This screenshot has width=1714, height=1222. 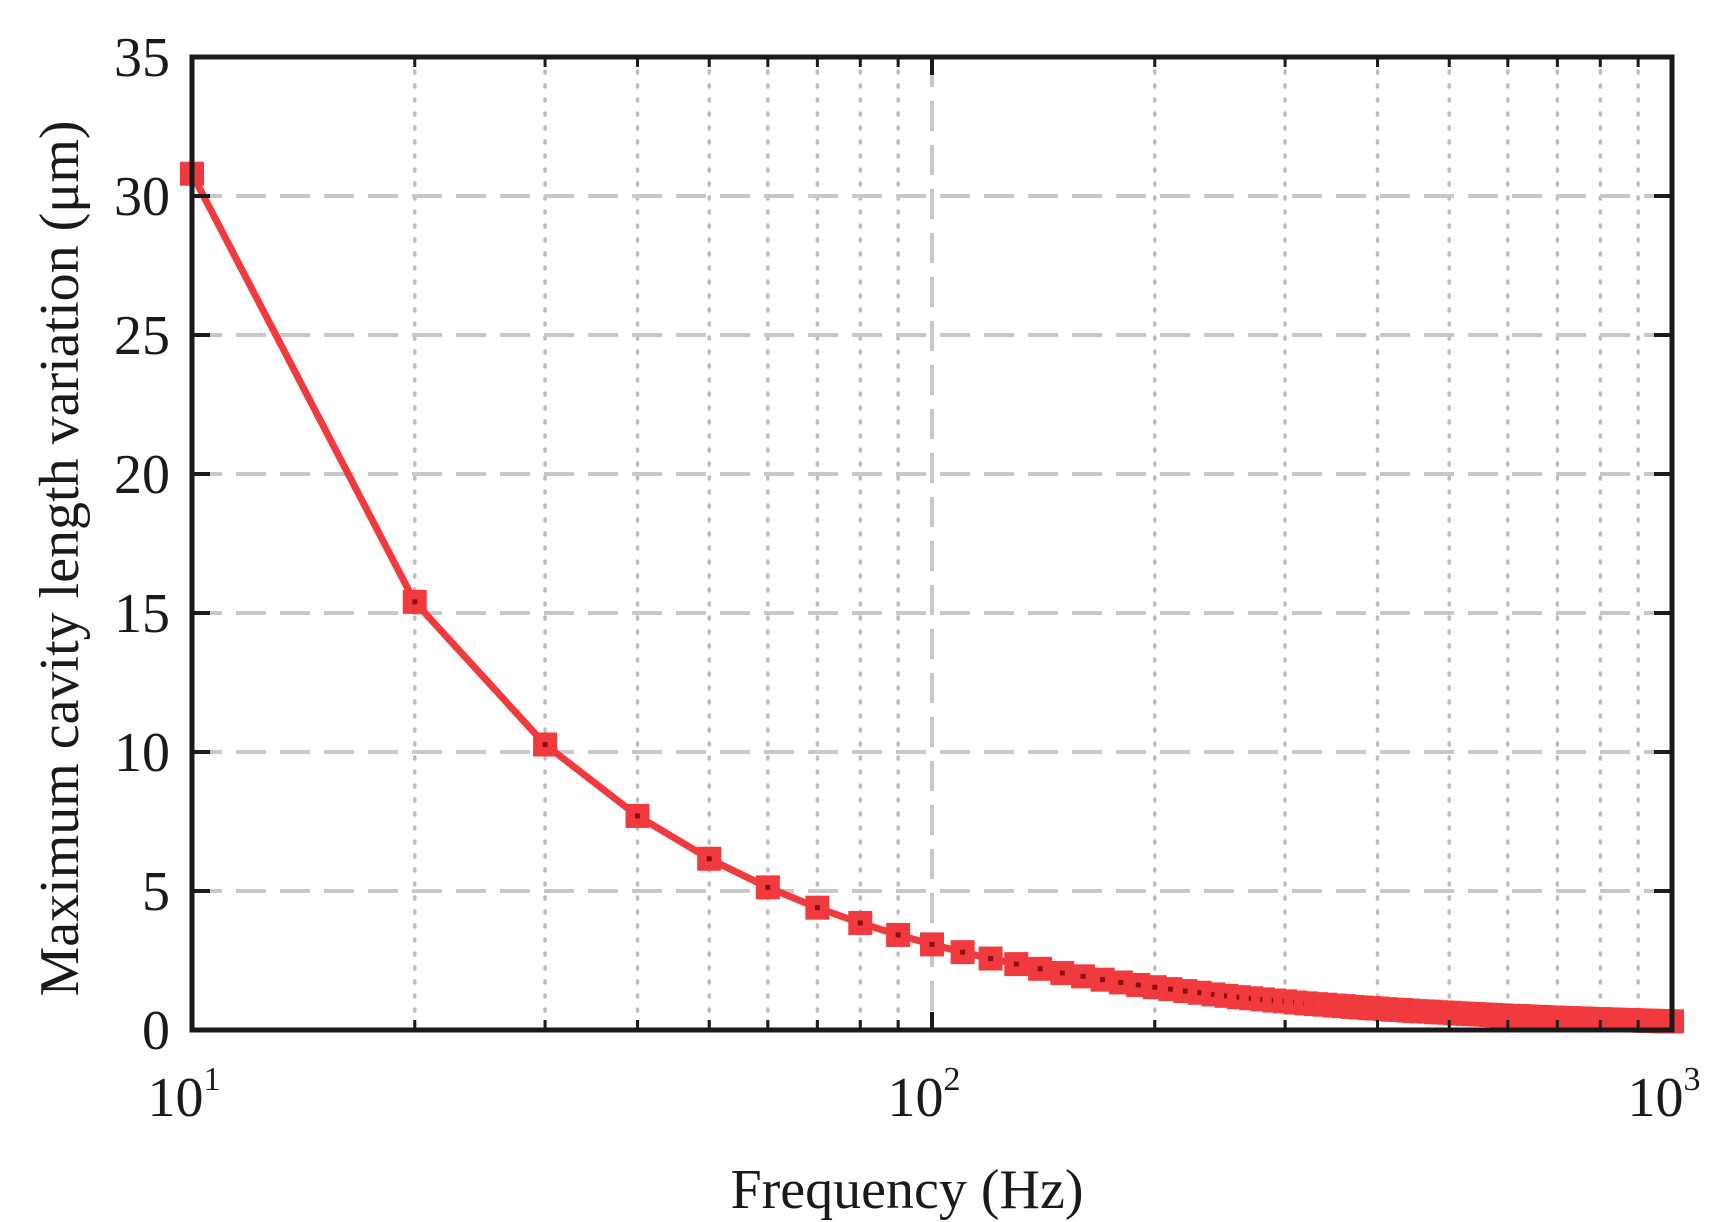 I want to click on y-tick-label: 0, so click(x=156, y=1031).